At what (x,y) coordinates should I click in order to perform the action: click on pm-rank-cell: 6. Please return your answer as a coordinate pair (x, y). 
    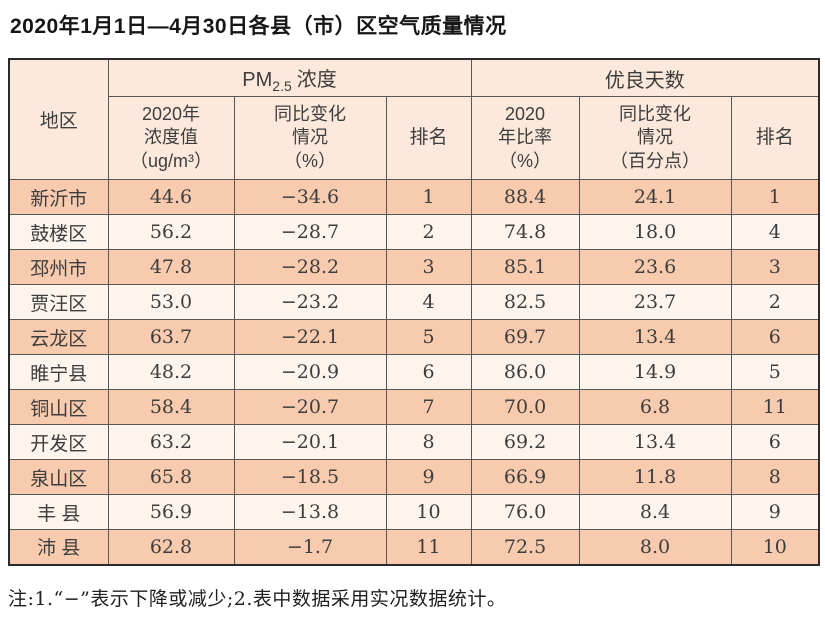
    Looking at the image, I should click on (428, 372).